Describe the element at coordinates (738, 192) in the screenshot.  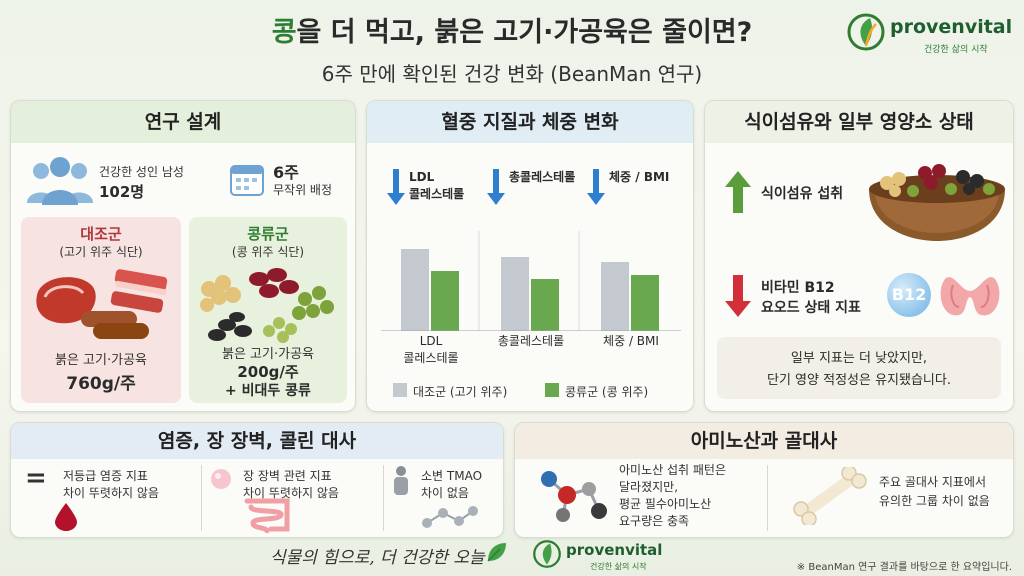
I see `arrow-up-icon` at that location.